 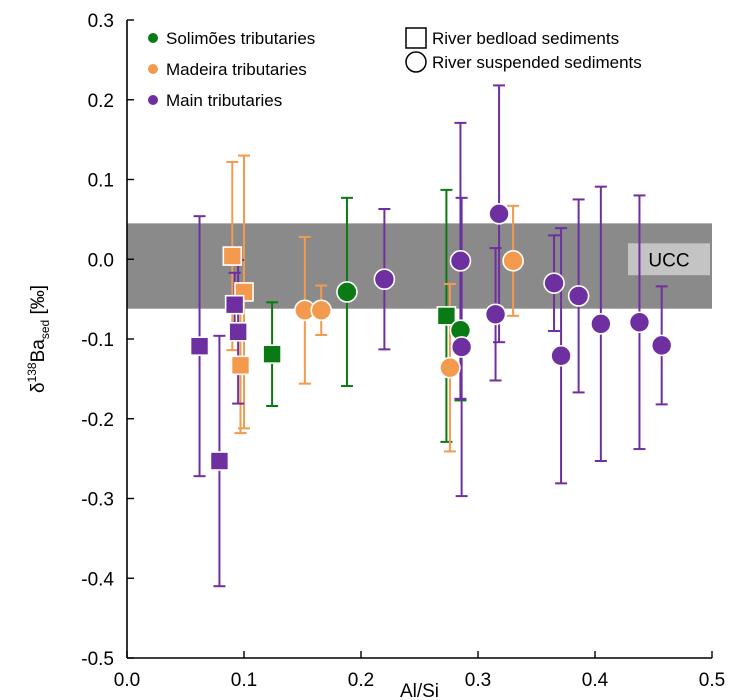 What do you see at coordinates (224, 100) in the screenshot?
I see `legend-label: Main tributaries` at bounding box center [224, 100].